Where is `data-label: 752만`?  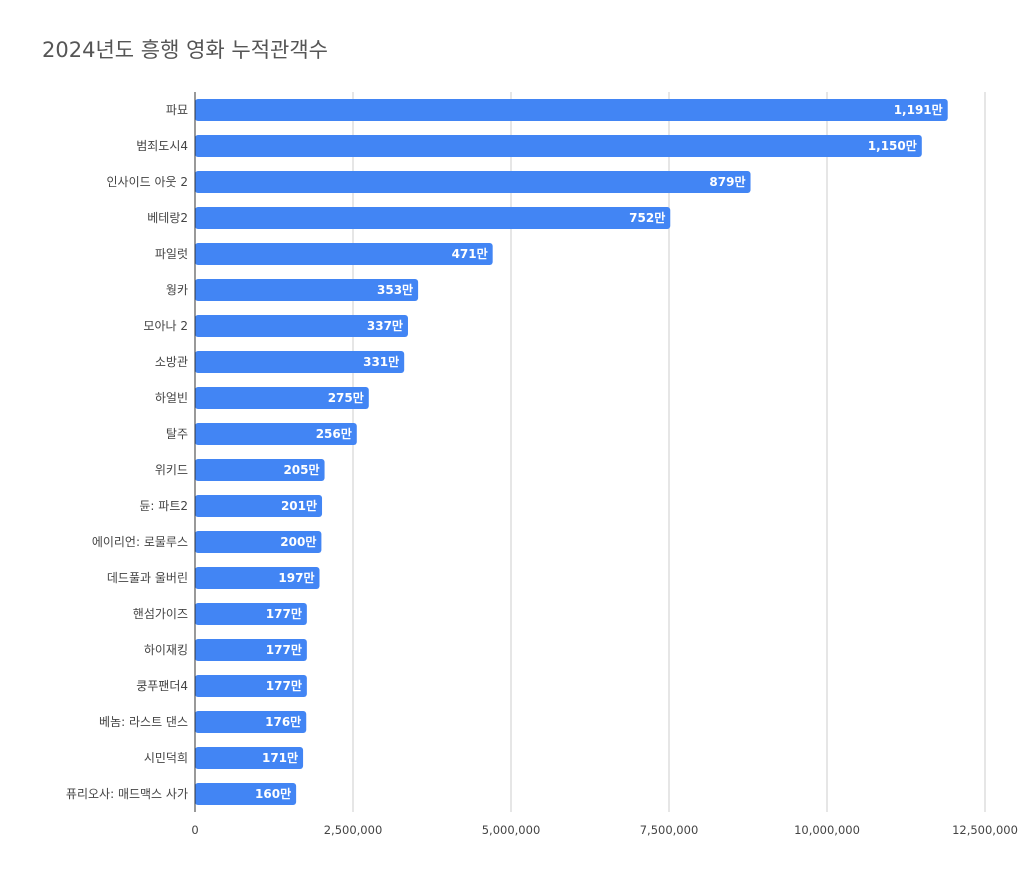
data-label: 752만 is located at coordinates (647, 217).